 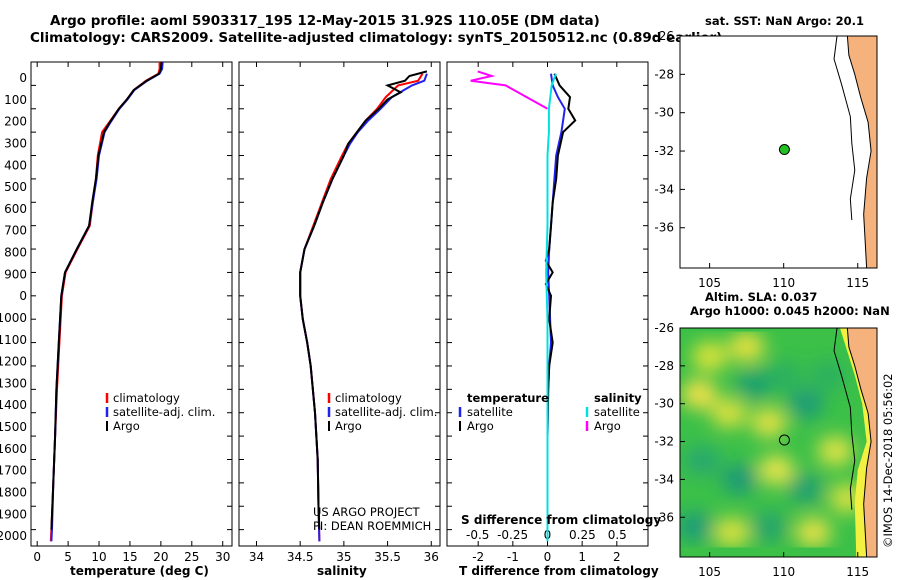 What do you see at coordinates (548, 557) in the screenshot?
I see `x-tick-label: 0` at bounding box center [548, 557].